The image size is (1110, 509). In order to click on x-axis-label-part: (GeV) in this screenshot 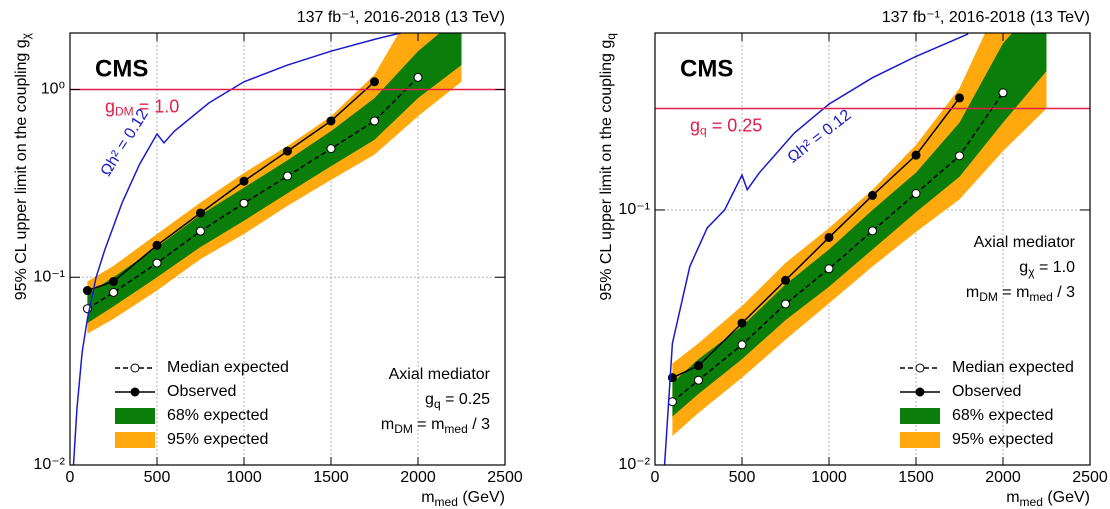, I will do `click(481, 497)`.